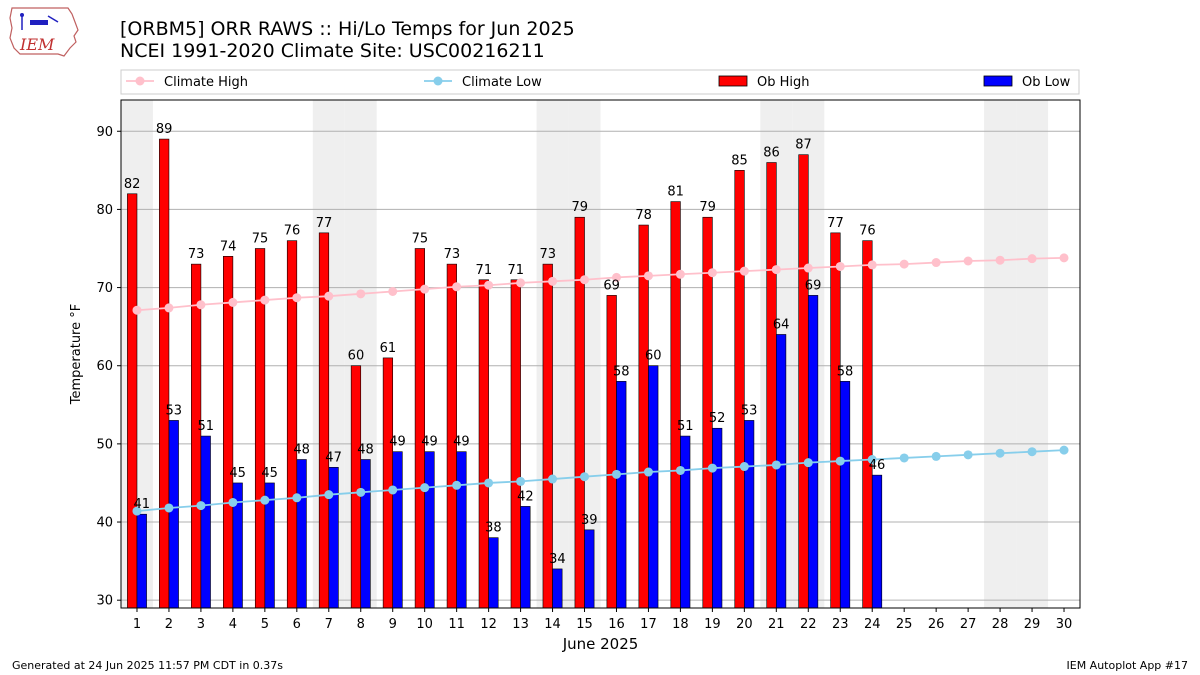 The height and width of the screenshot is (675, 1200). I want to click on legend-frame, so click(600, 82).